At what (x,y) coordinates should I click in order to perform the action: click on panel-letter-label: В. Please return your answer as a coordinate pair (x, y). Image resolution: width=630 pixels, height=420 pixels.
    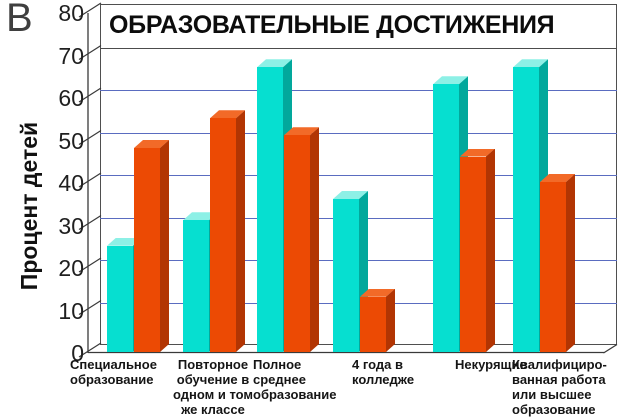
    Looking at the image, I should click on (19, 20).